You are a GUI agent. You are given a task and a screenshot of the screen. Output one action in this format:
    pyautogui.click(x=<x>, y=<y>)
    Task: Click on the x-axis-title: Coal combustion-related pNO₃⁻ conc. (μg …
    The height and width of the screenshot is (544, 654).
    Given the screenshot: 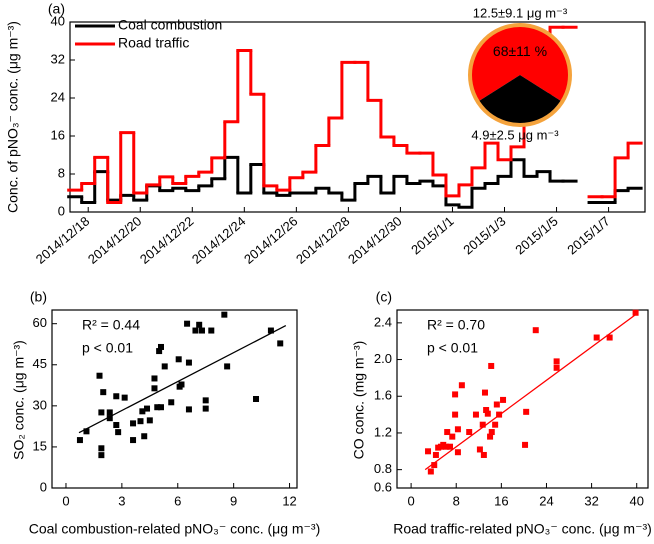 What is the action you would take?
    pyautogui.click(x=175, y=529)
    